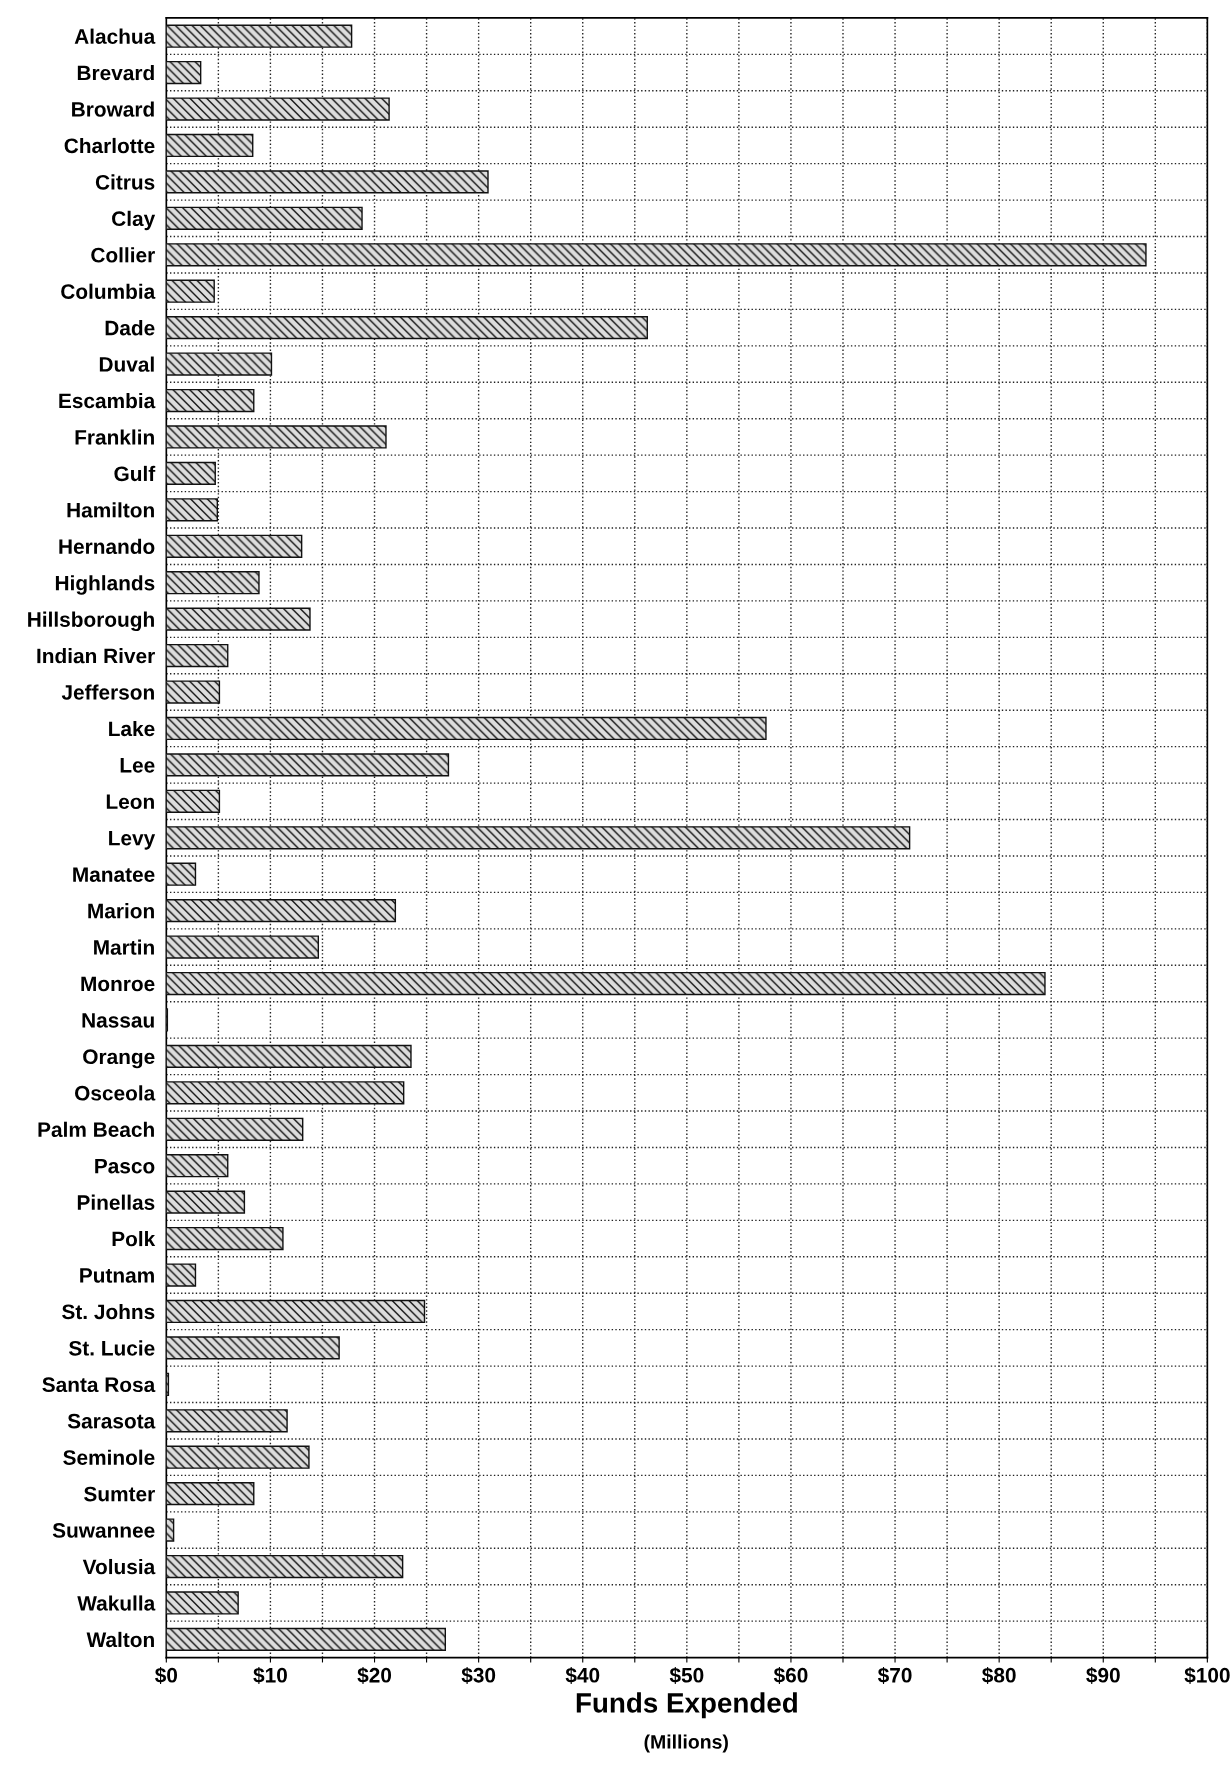 The image size is (1232, 1792). Describe the element at coordinates (125, 182) in the screenshot. I see `y-tick-label: Citrus` at that location.